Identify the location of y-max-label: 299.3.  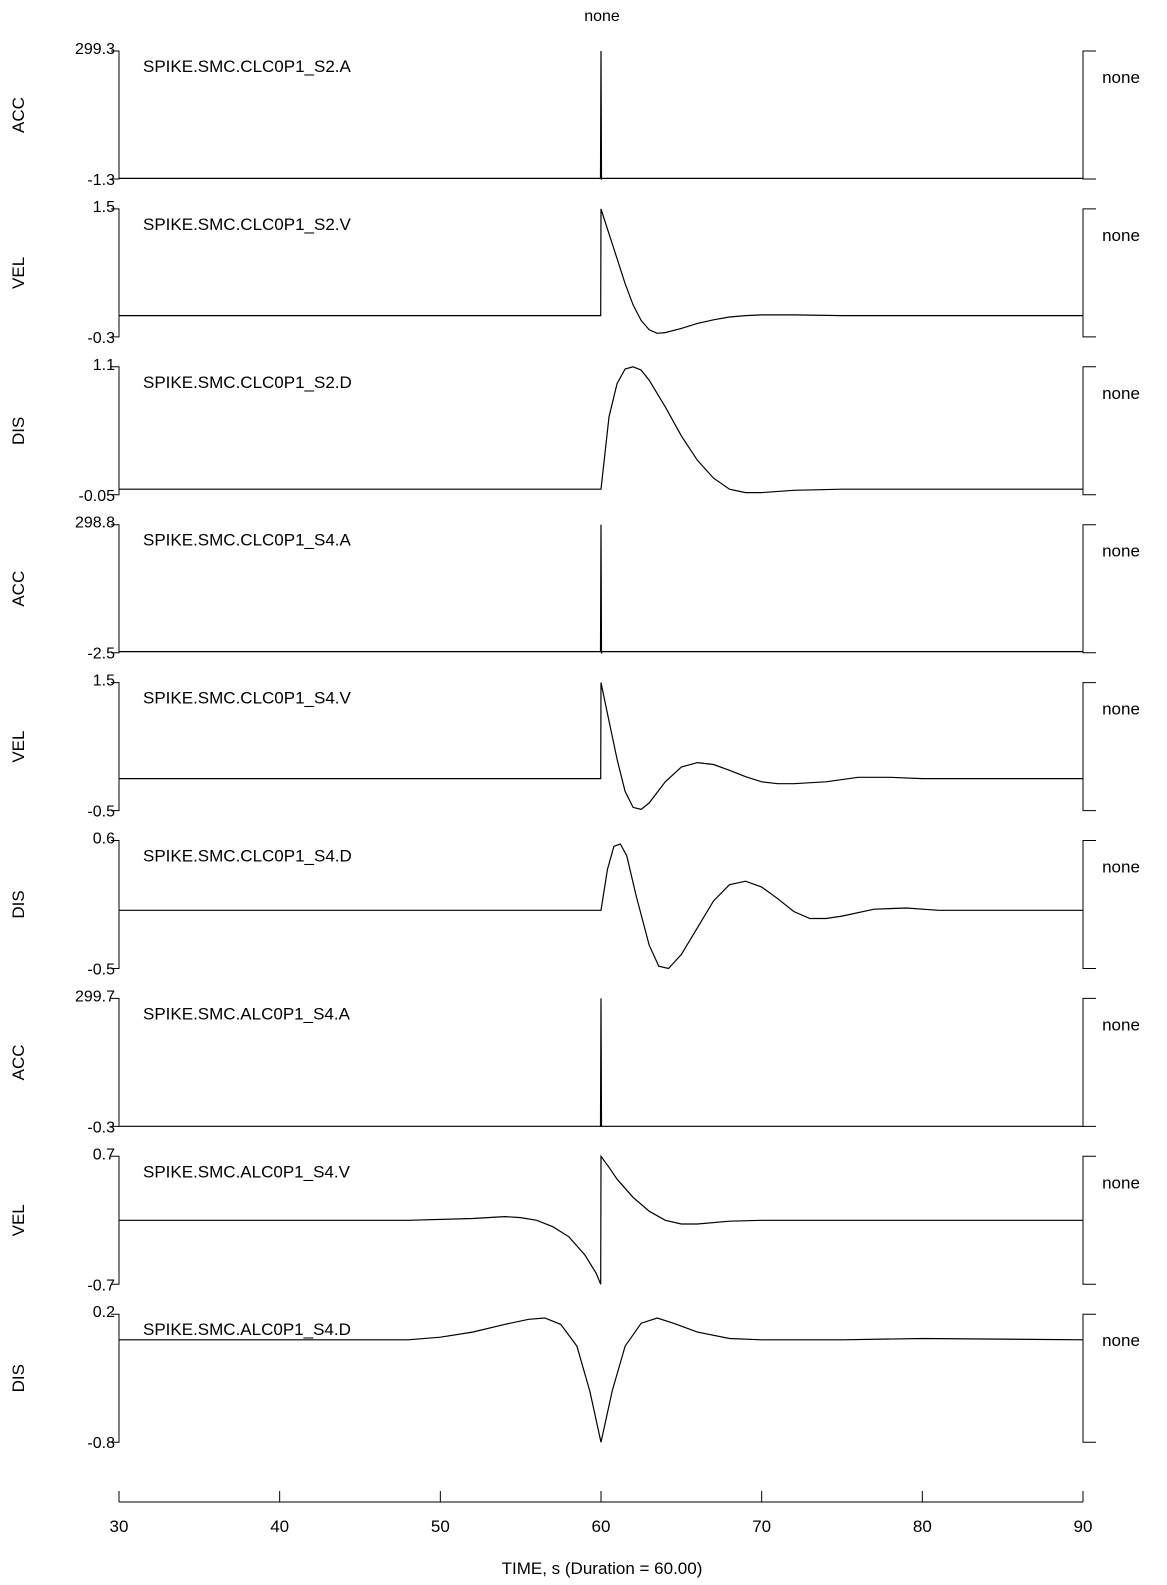
(95, 49).